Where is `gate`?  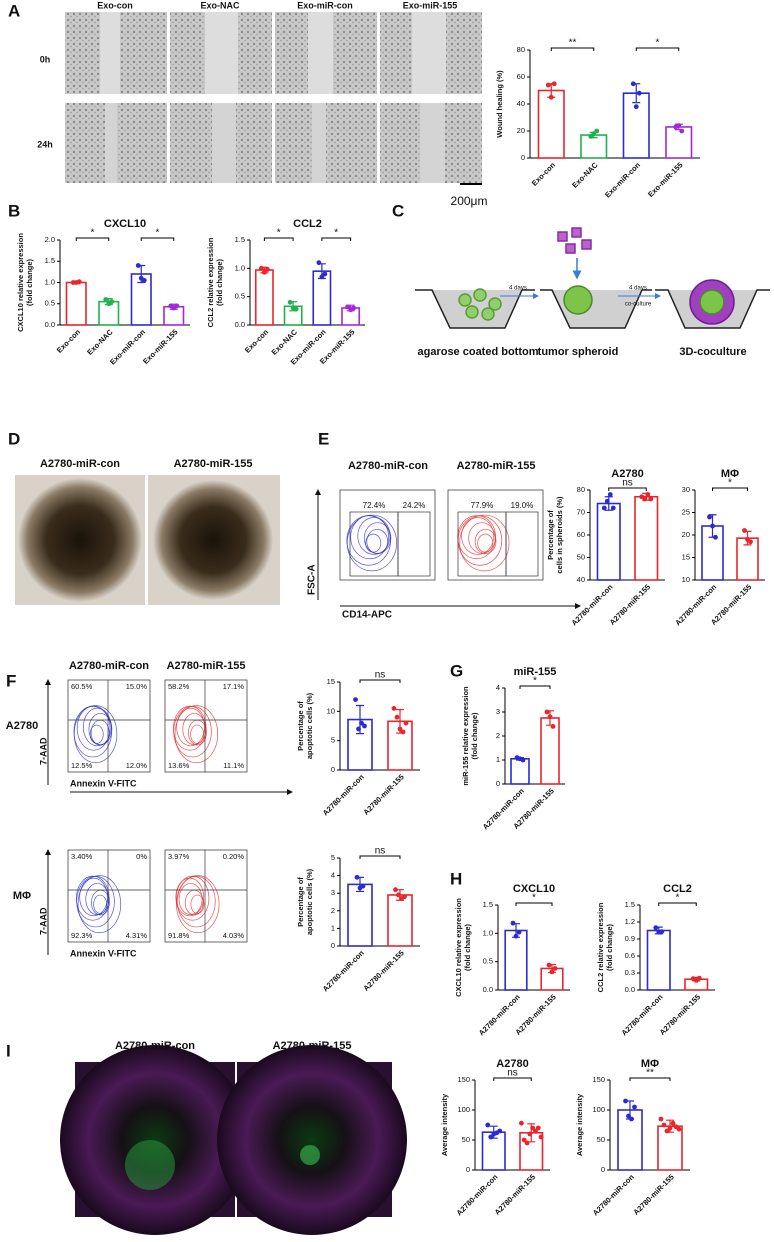 gate is located at coordinates (522, 544).